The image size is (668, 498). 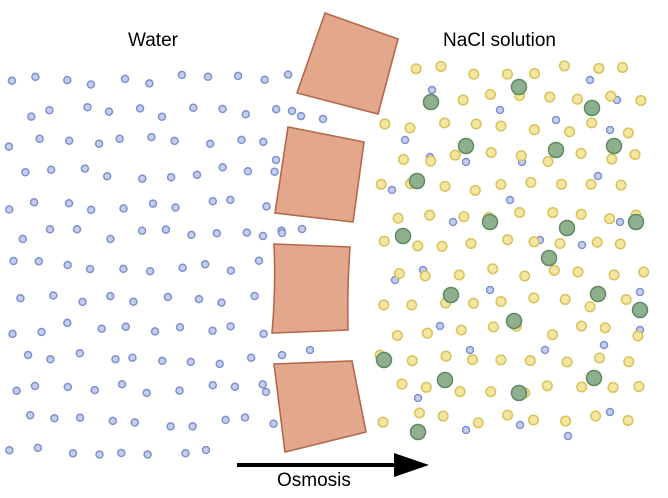 I want to click on nacl-solution-label: NaCl solution, so click(x=499, y=40).